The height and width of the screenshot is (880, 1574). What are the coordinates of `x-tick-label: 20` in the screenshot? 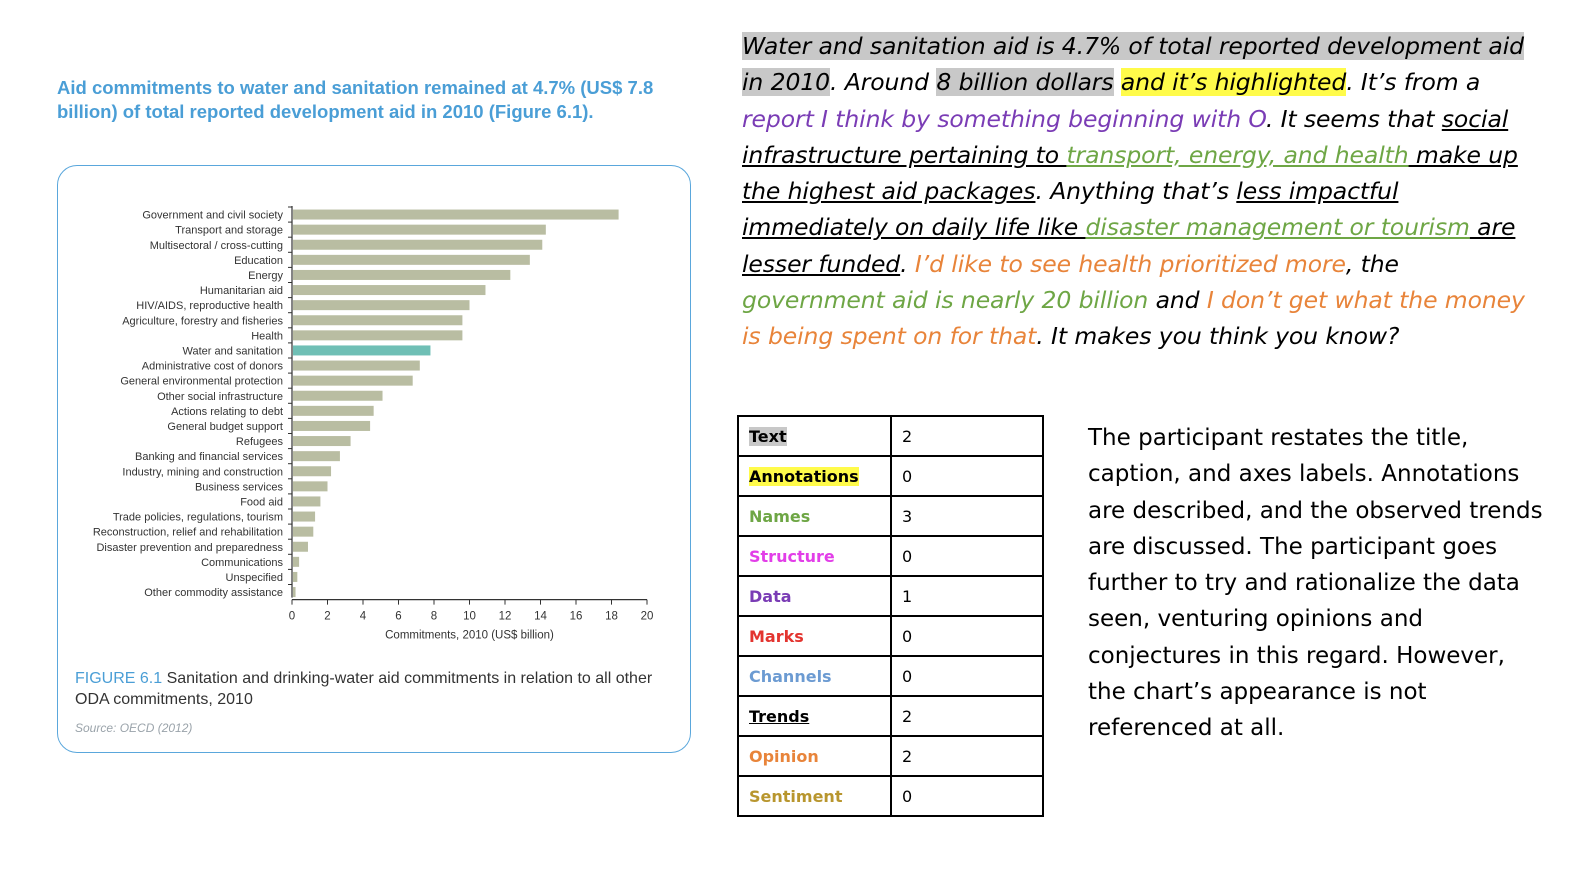 It's located at (647, 617).